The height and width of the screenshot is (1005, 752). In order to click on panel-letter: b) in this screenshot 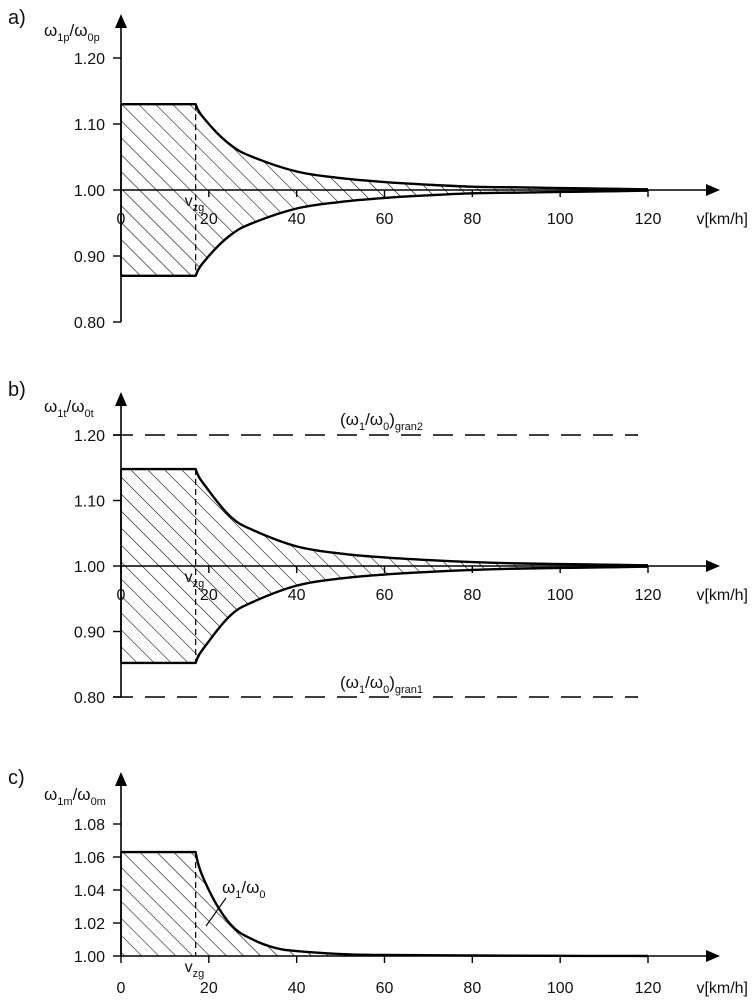, I will do `click(17, 390)`.